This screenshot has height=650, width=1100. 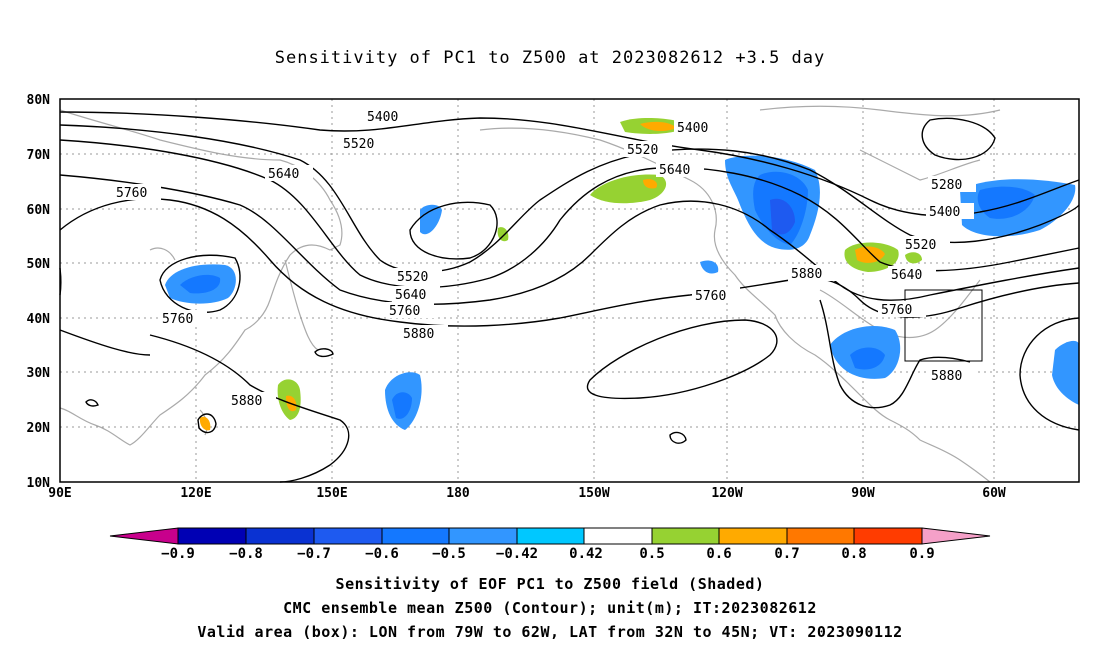 What do you see at coordinates (195, 493) in the screenshot?
I see `lon-label: 120E` at bounding box center [195, 493].